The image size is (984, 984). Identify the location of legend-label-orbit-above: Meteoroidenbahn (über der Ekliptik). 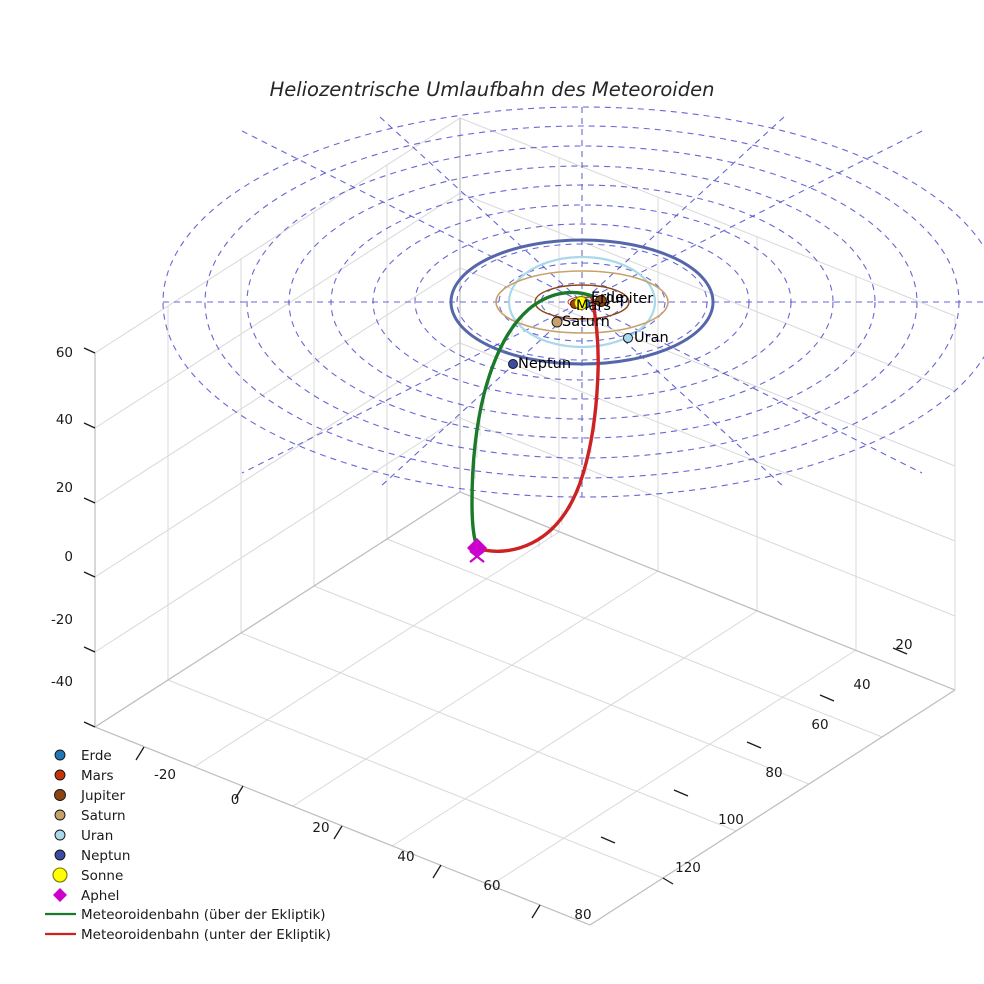
(203, 915).